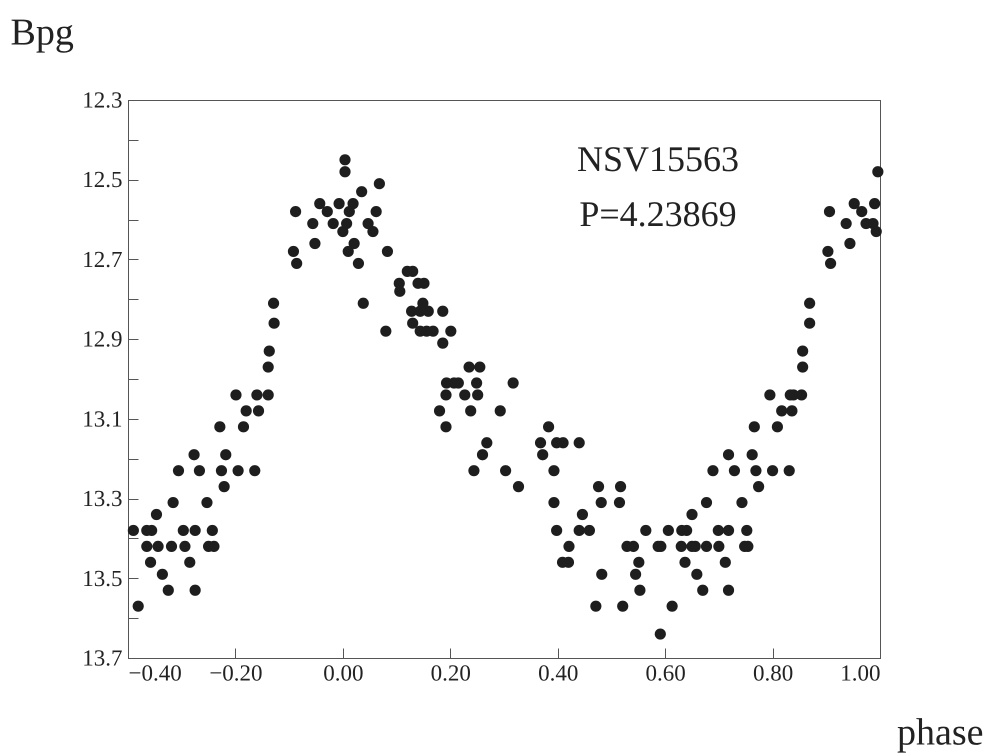 This screenshot has width=999, height=756. I want to click on x-tick-label: −0.20, so click(236, 673).